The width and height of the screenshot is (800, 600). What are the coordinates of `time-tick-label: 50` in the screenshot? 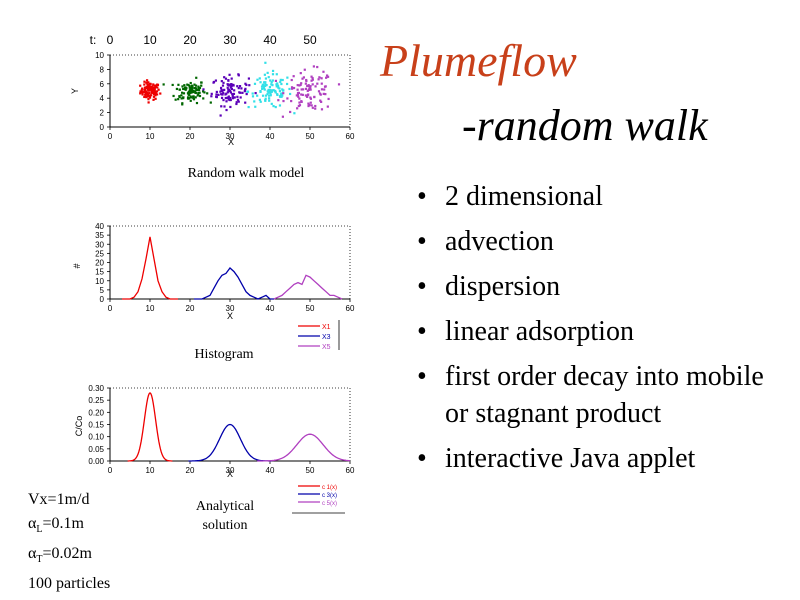 It's located at (310, 40).